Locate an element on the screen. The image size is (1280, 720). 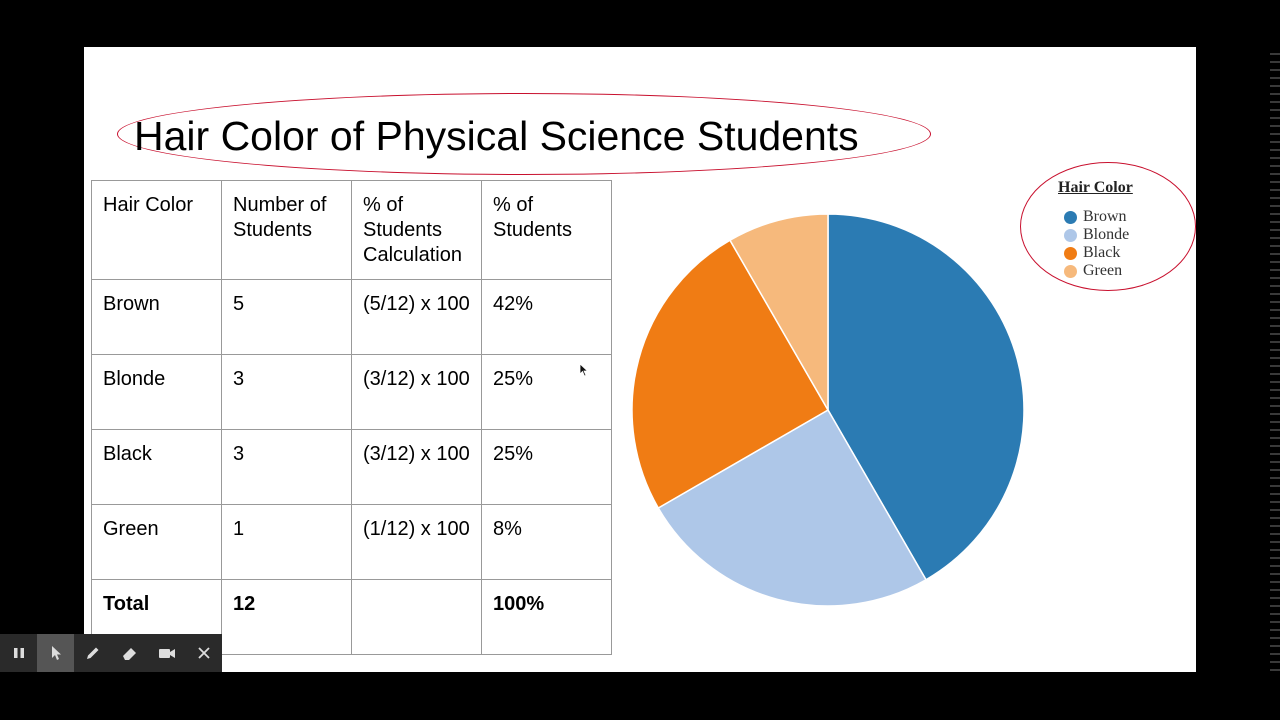
legend-label: Black is located at coordinates (1102, 252).